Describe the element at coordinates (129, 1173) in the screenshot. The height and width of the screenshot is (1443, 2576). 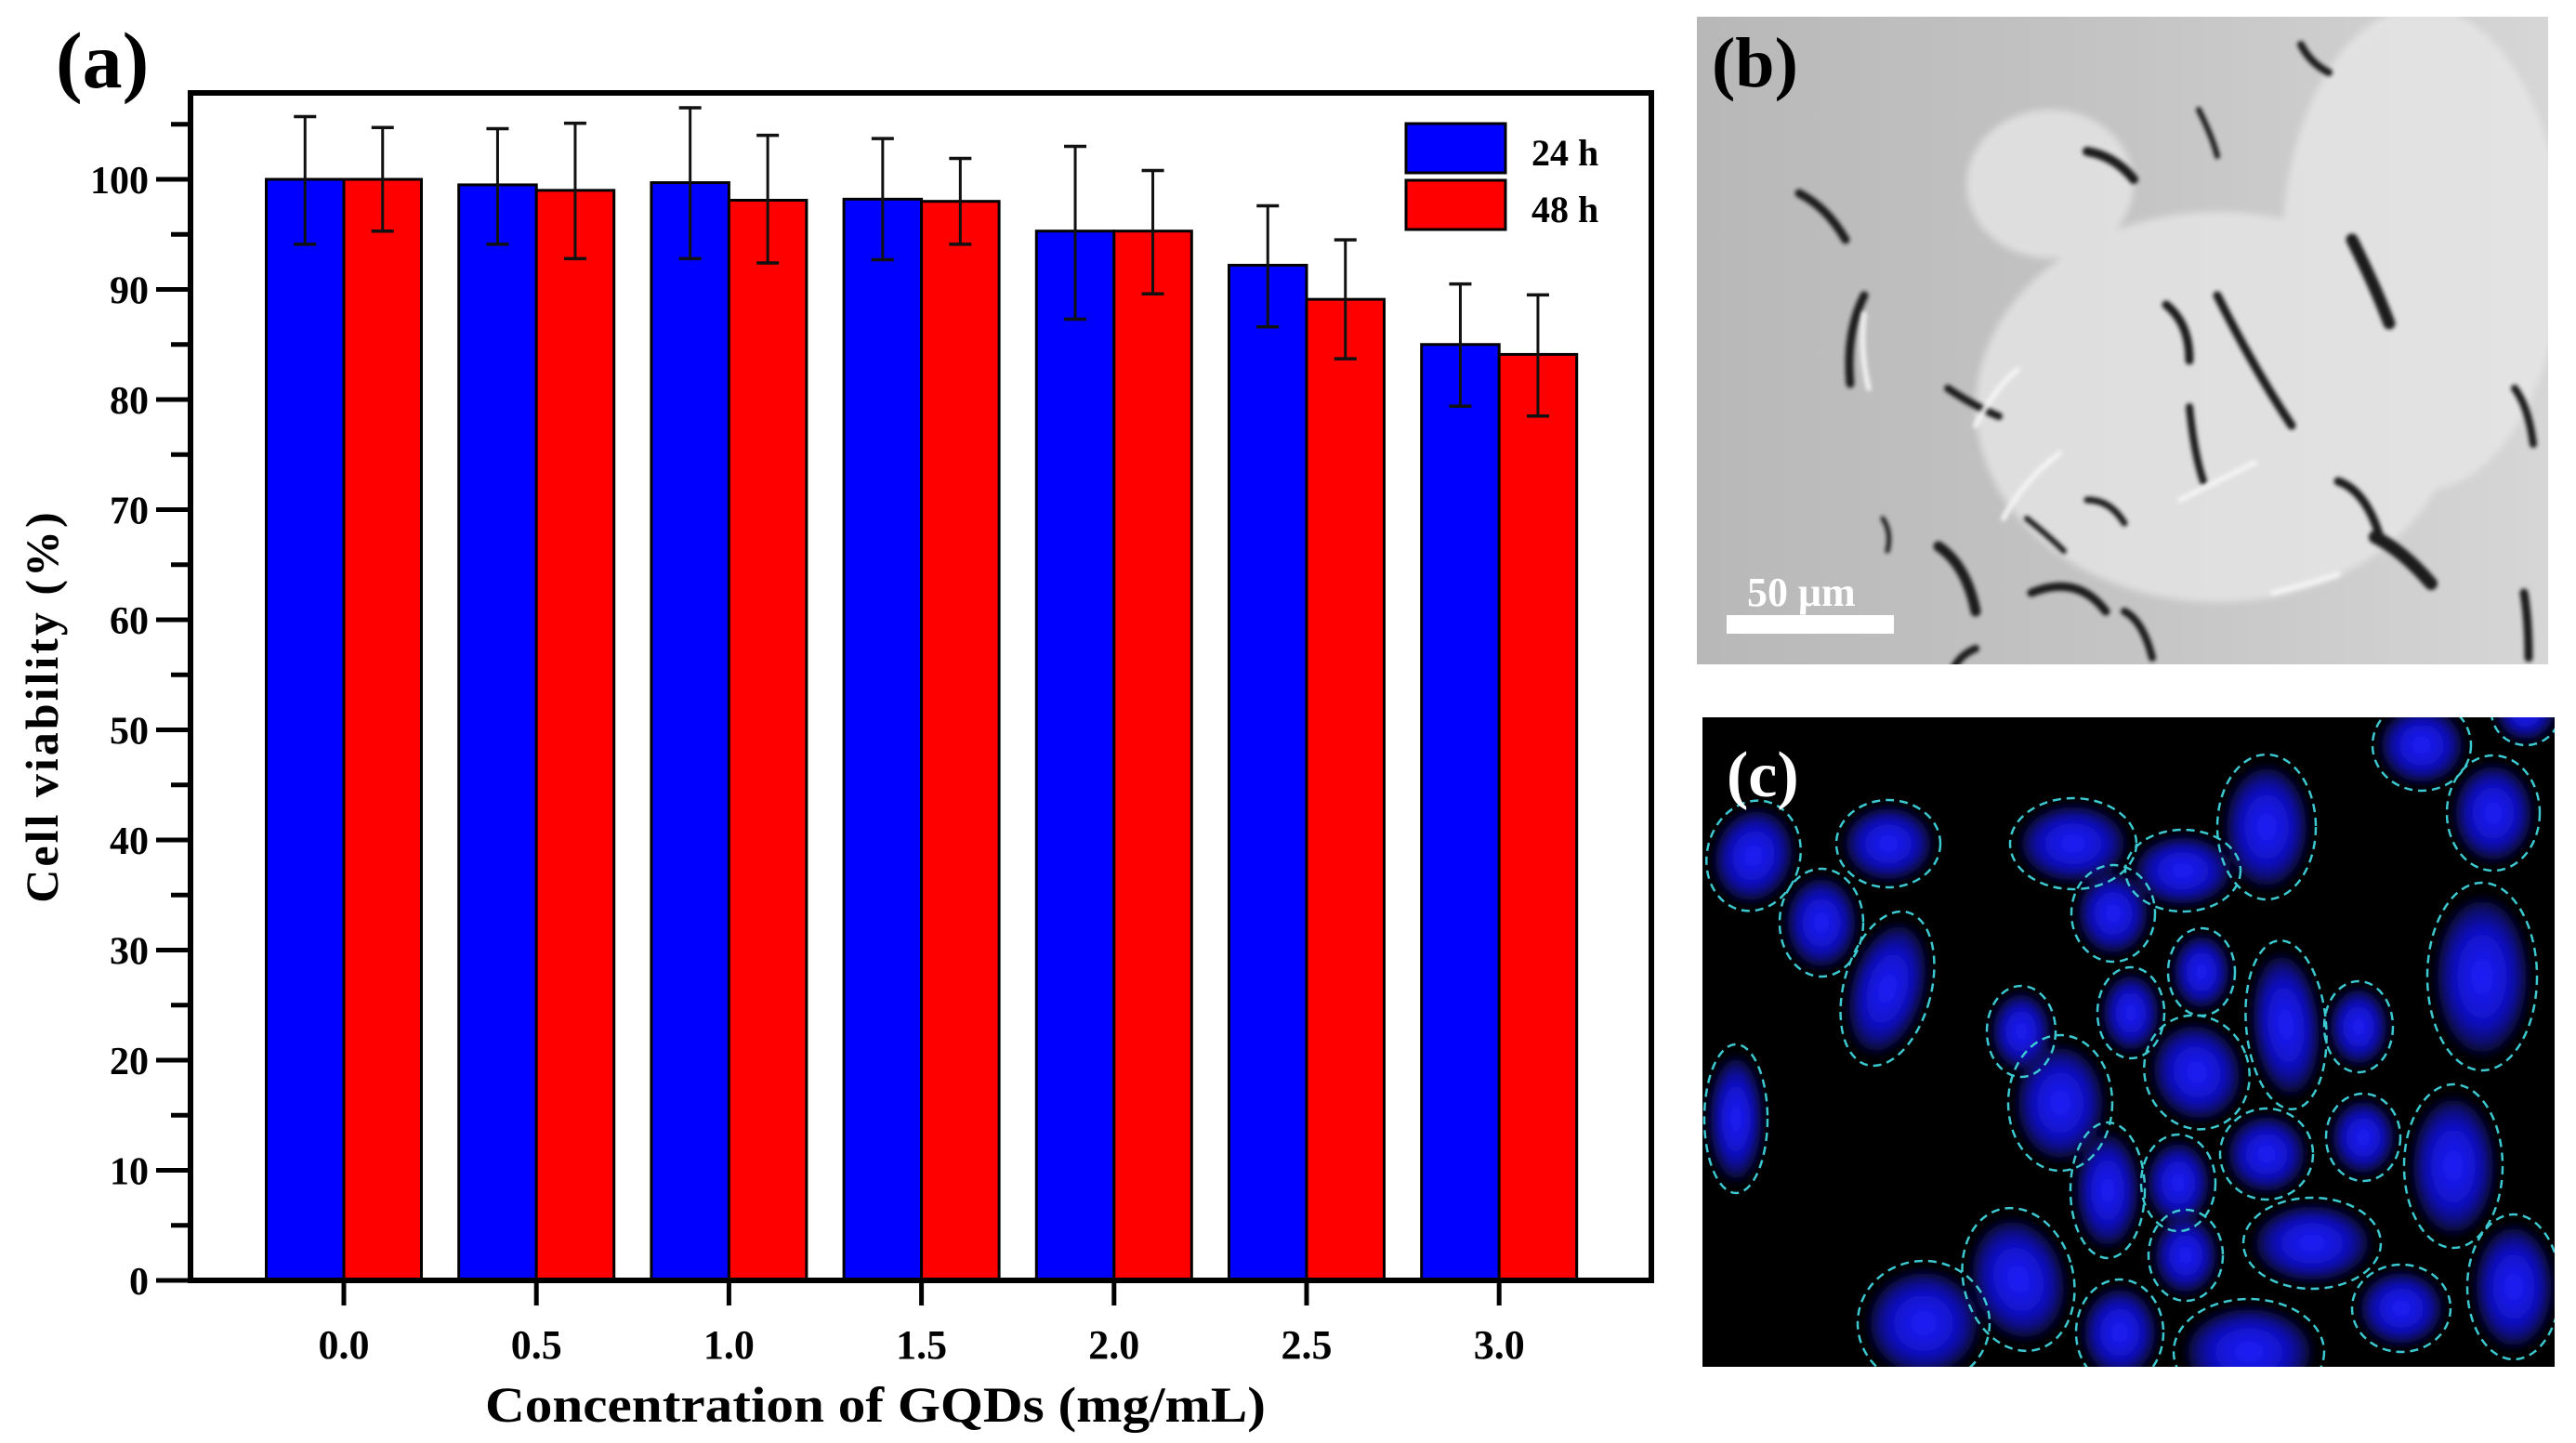
I see `y-tick-label: 10` at that location.